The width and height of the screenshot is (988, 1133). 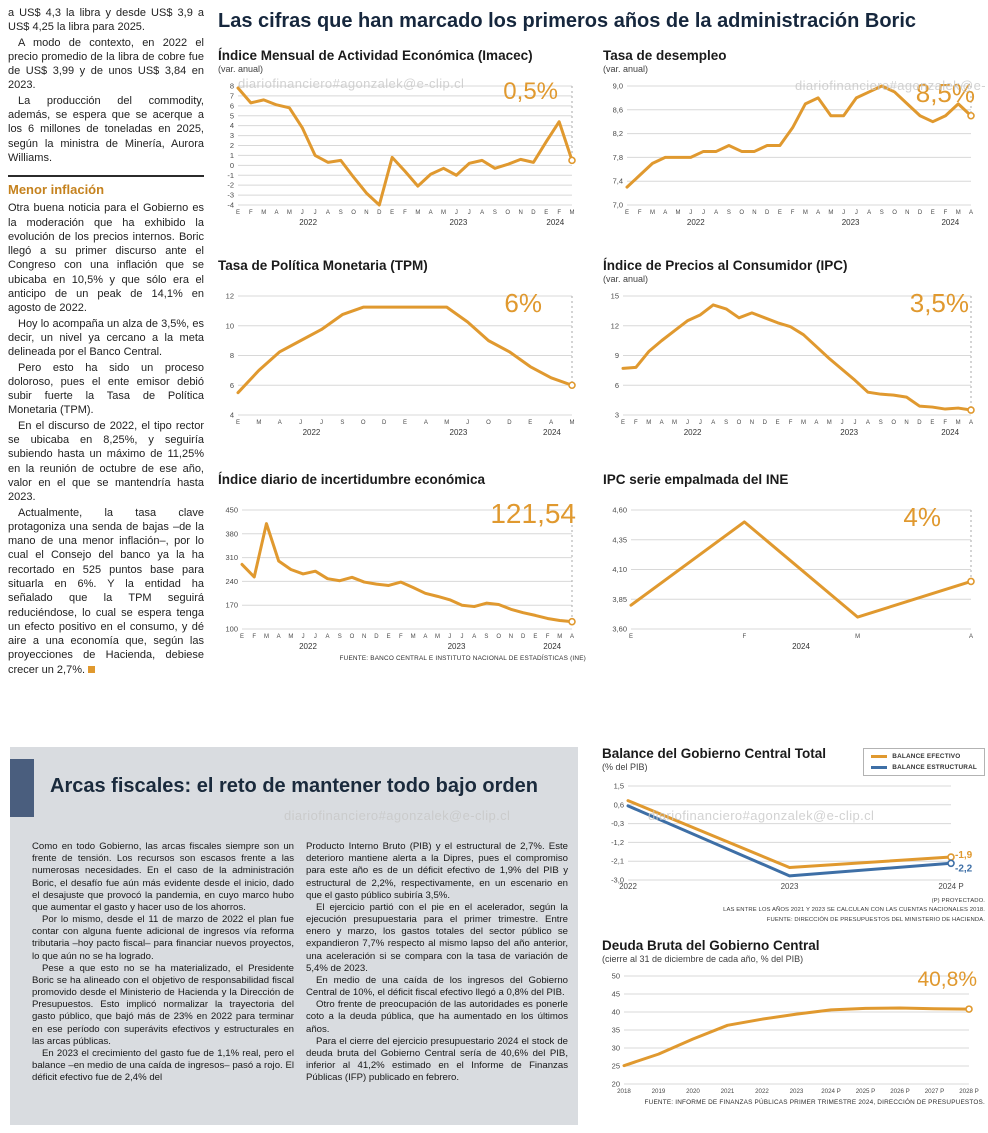 What do you see at coordinates (849, 432) in the screenshot?
I see `svg-text: 2023` at bounding box center [849, 432].